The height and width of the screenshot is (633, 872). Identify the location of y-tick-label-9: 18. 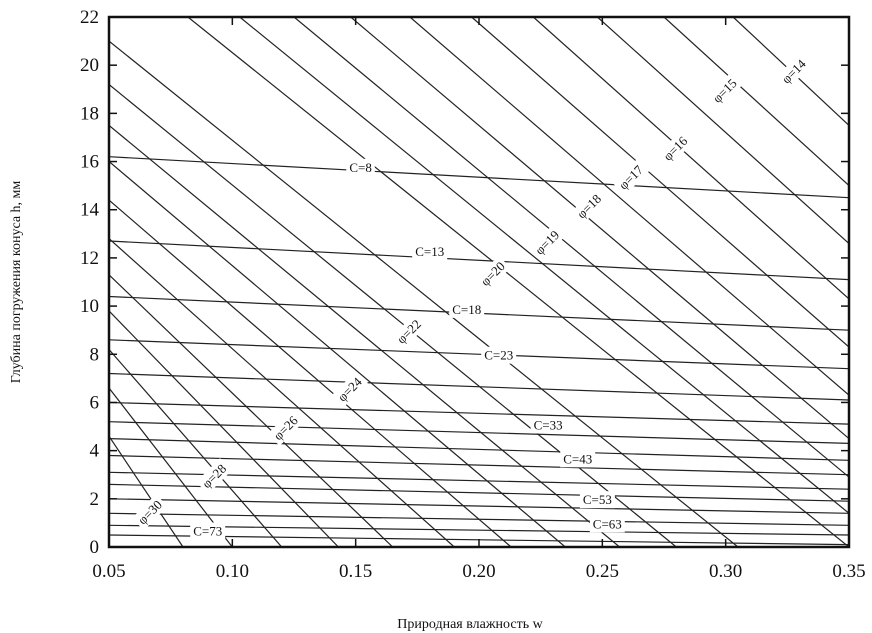
(89, 113).